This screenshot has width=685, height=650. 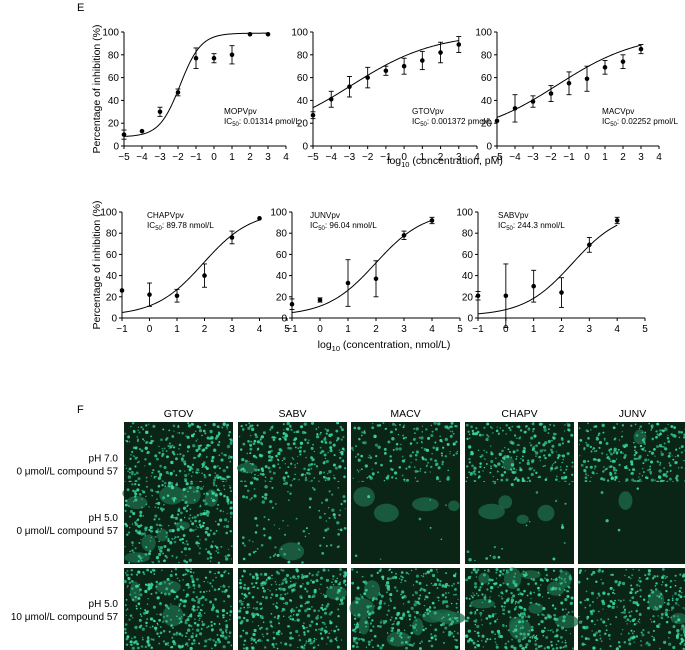 I want to click on series-label: MOPVpv, so click(x=241, y=111).